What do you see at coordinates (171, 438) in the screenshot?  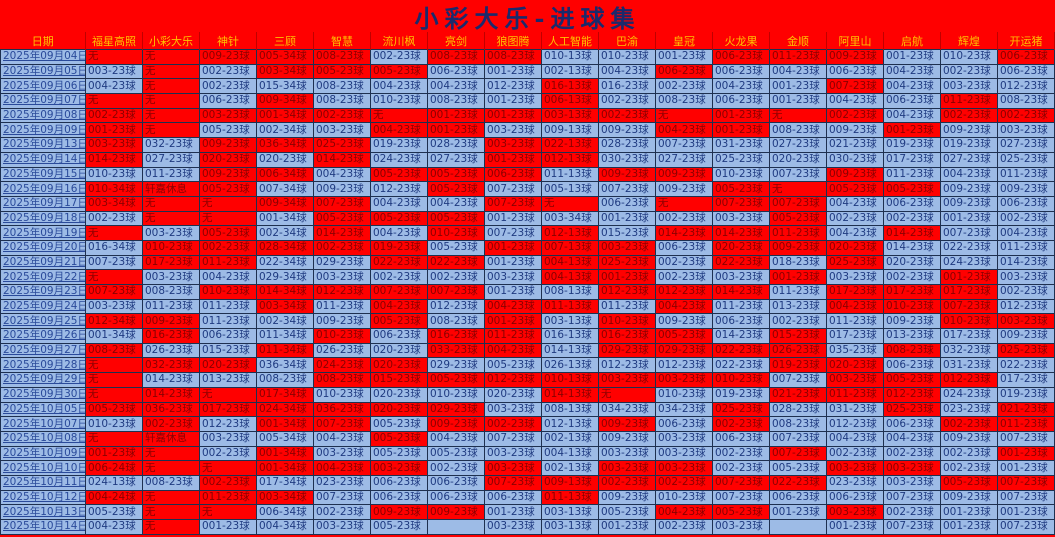 I see `result-cell-miss: 轩嘉休息` at bounding box center [171, 438].